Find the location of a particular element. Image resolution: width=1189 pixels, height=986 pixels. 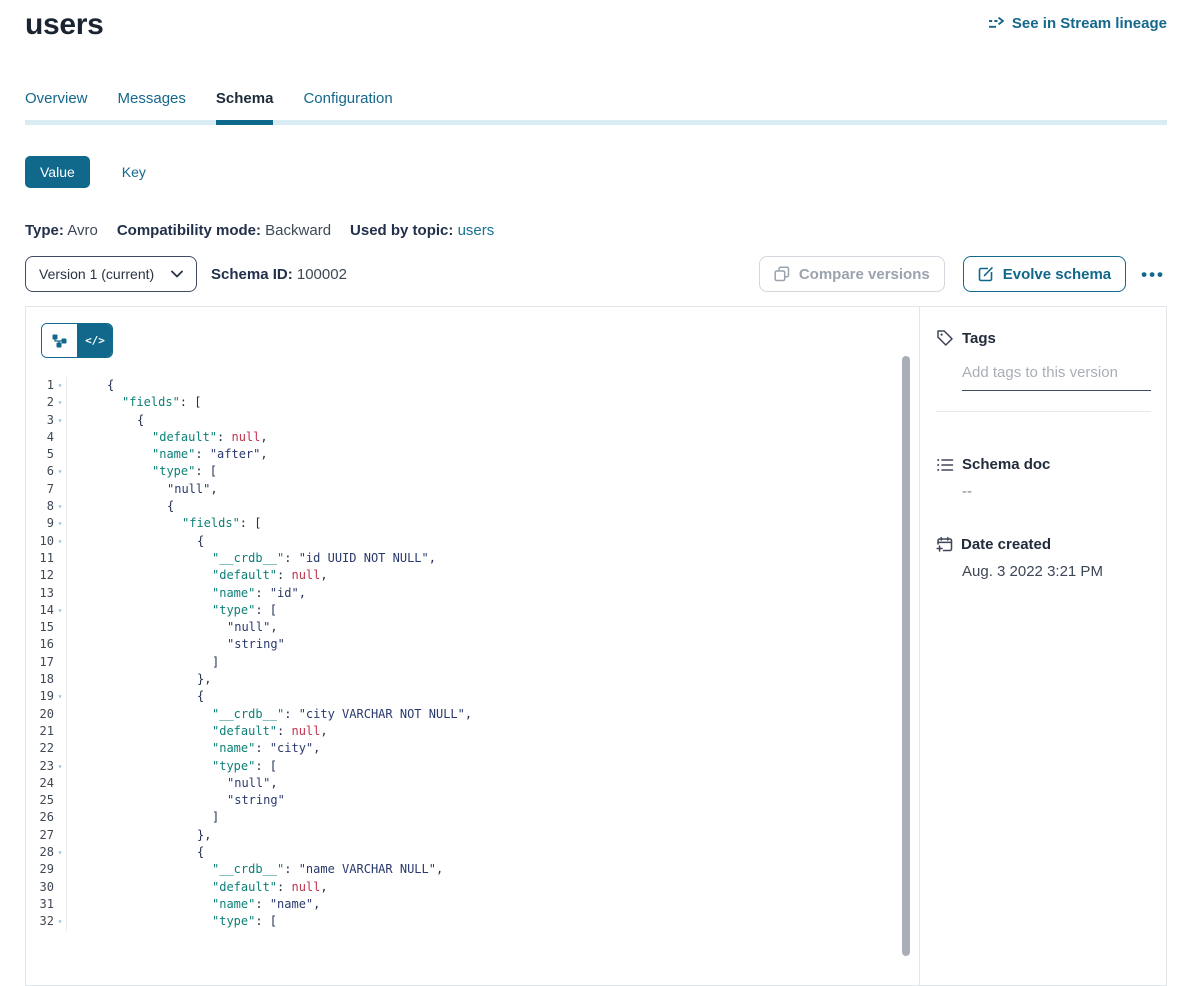

schema-sidebar: Tags Schema do is located at coordinates (1042, 646).